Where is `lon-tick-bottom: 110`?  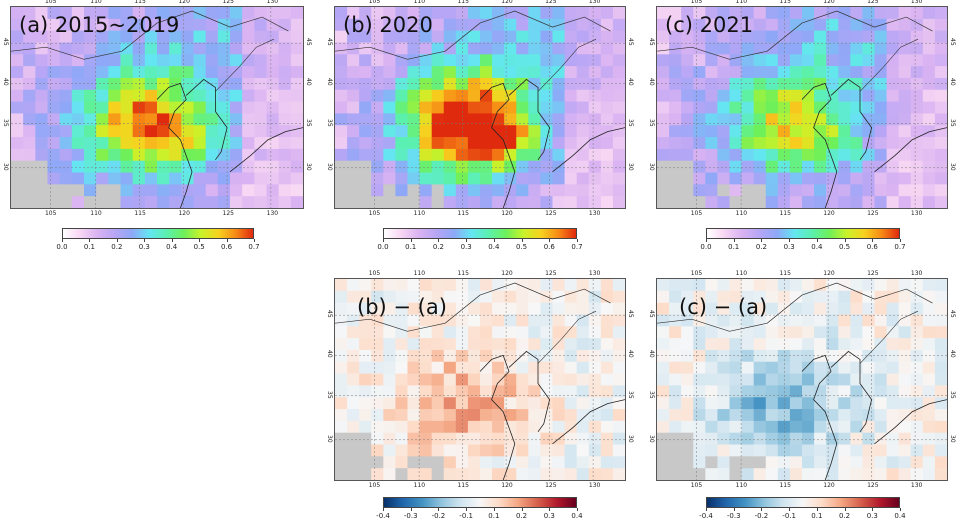
lon-tick-bottom: 110 is located at coordinates (741, 213).